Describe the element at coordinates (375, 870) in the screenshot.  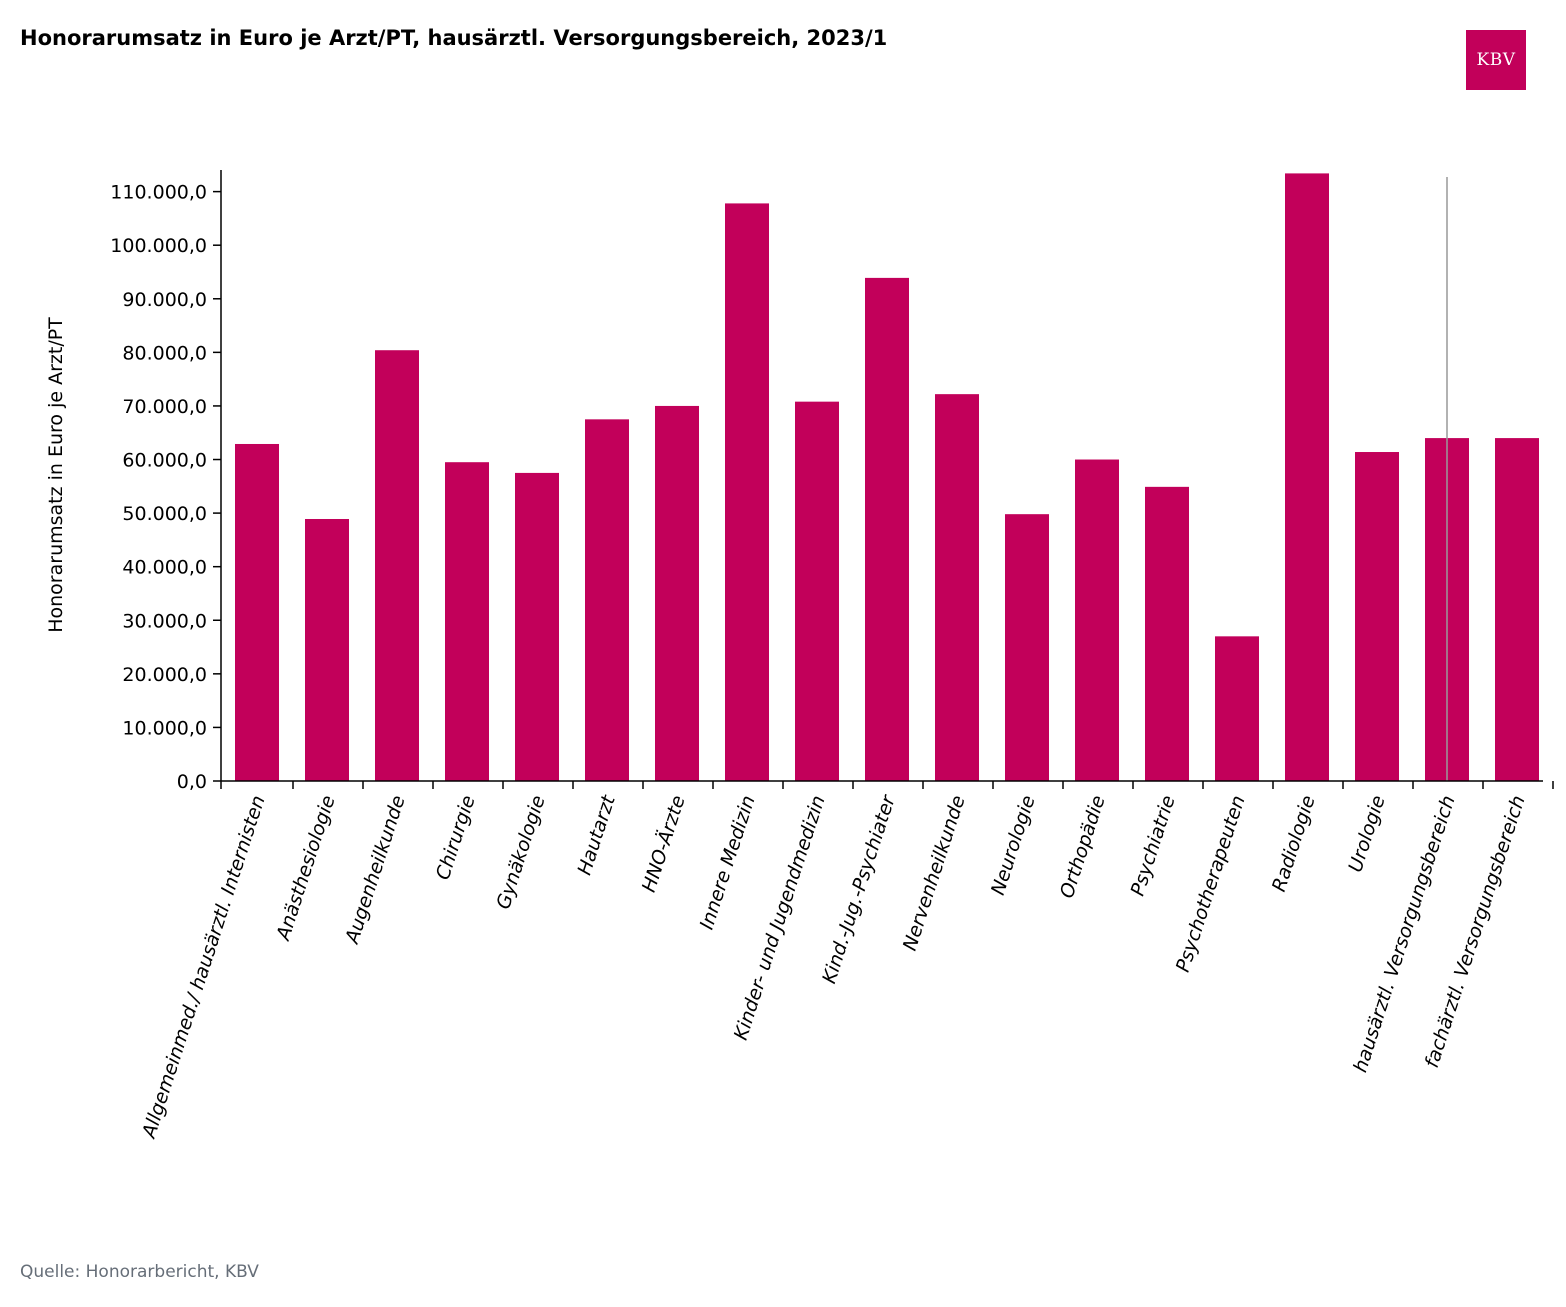
I see `x-tick-label: Augenheilkunde` at that location.